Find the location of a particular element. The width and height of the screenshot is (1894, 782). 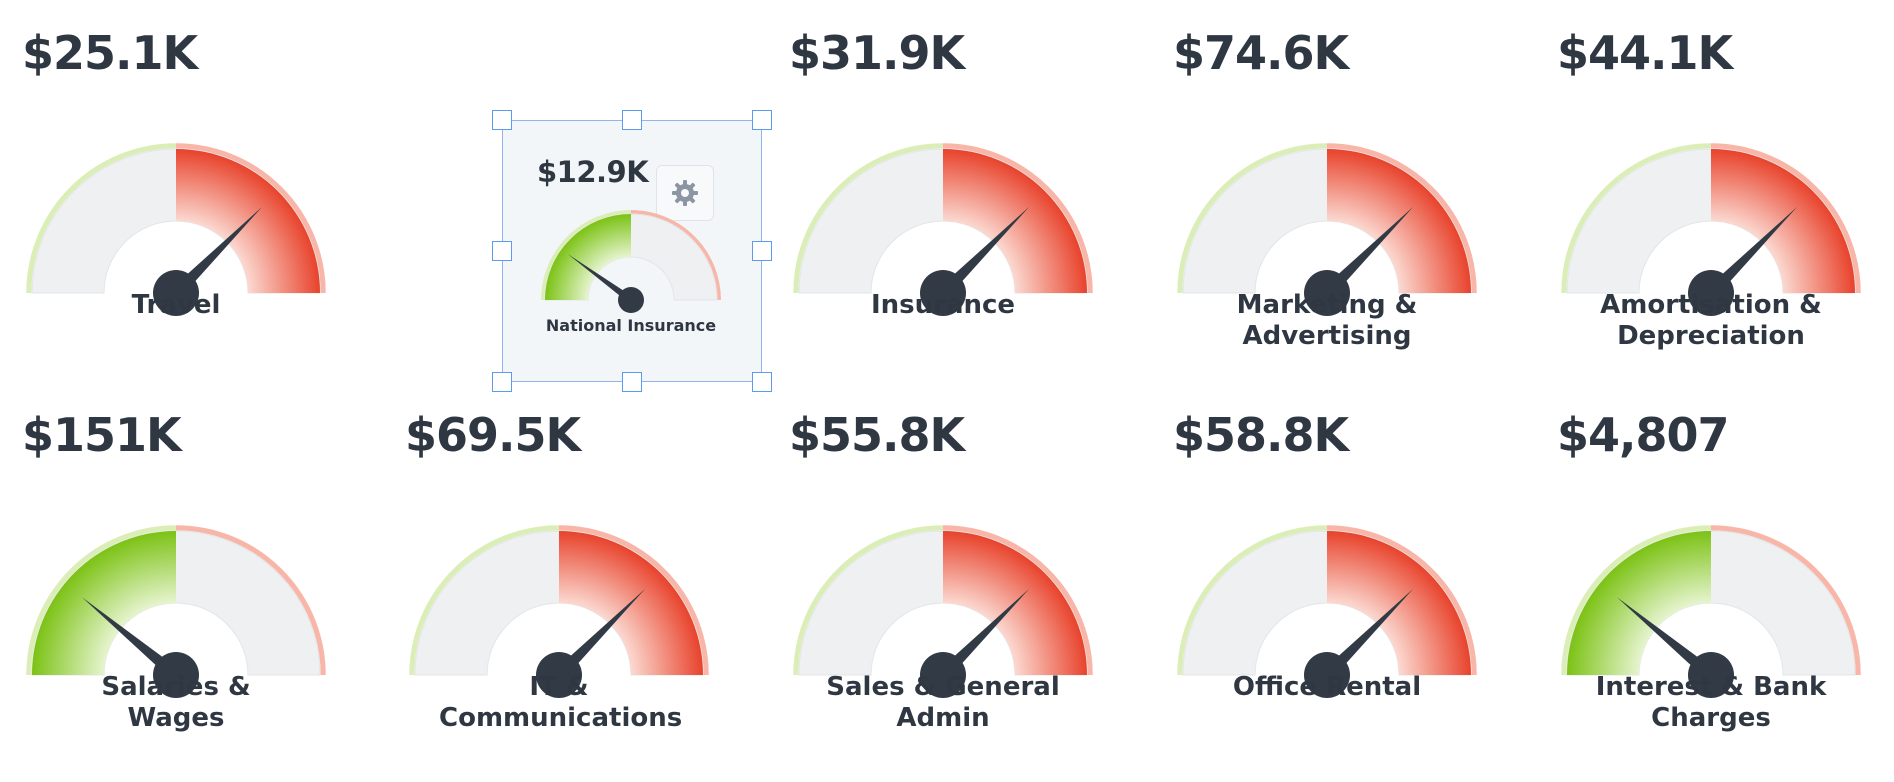

gauge-label: Travel is located at coordinates (176, 305).